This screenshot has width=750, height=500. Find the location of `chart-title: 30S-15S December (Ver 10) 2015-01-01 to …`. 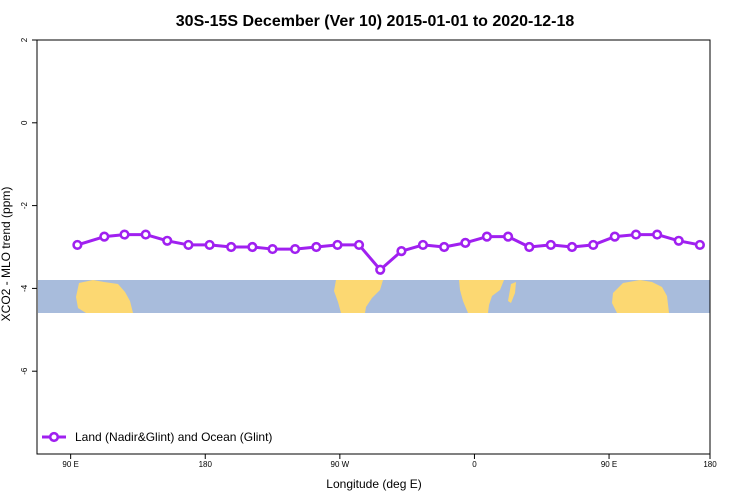

chart-title: 30S-15S December (Ver 10) 2015-01-01 to … is located at coordinates (375, 21).